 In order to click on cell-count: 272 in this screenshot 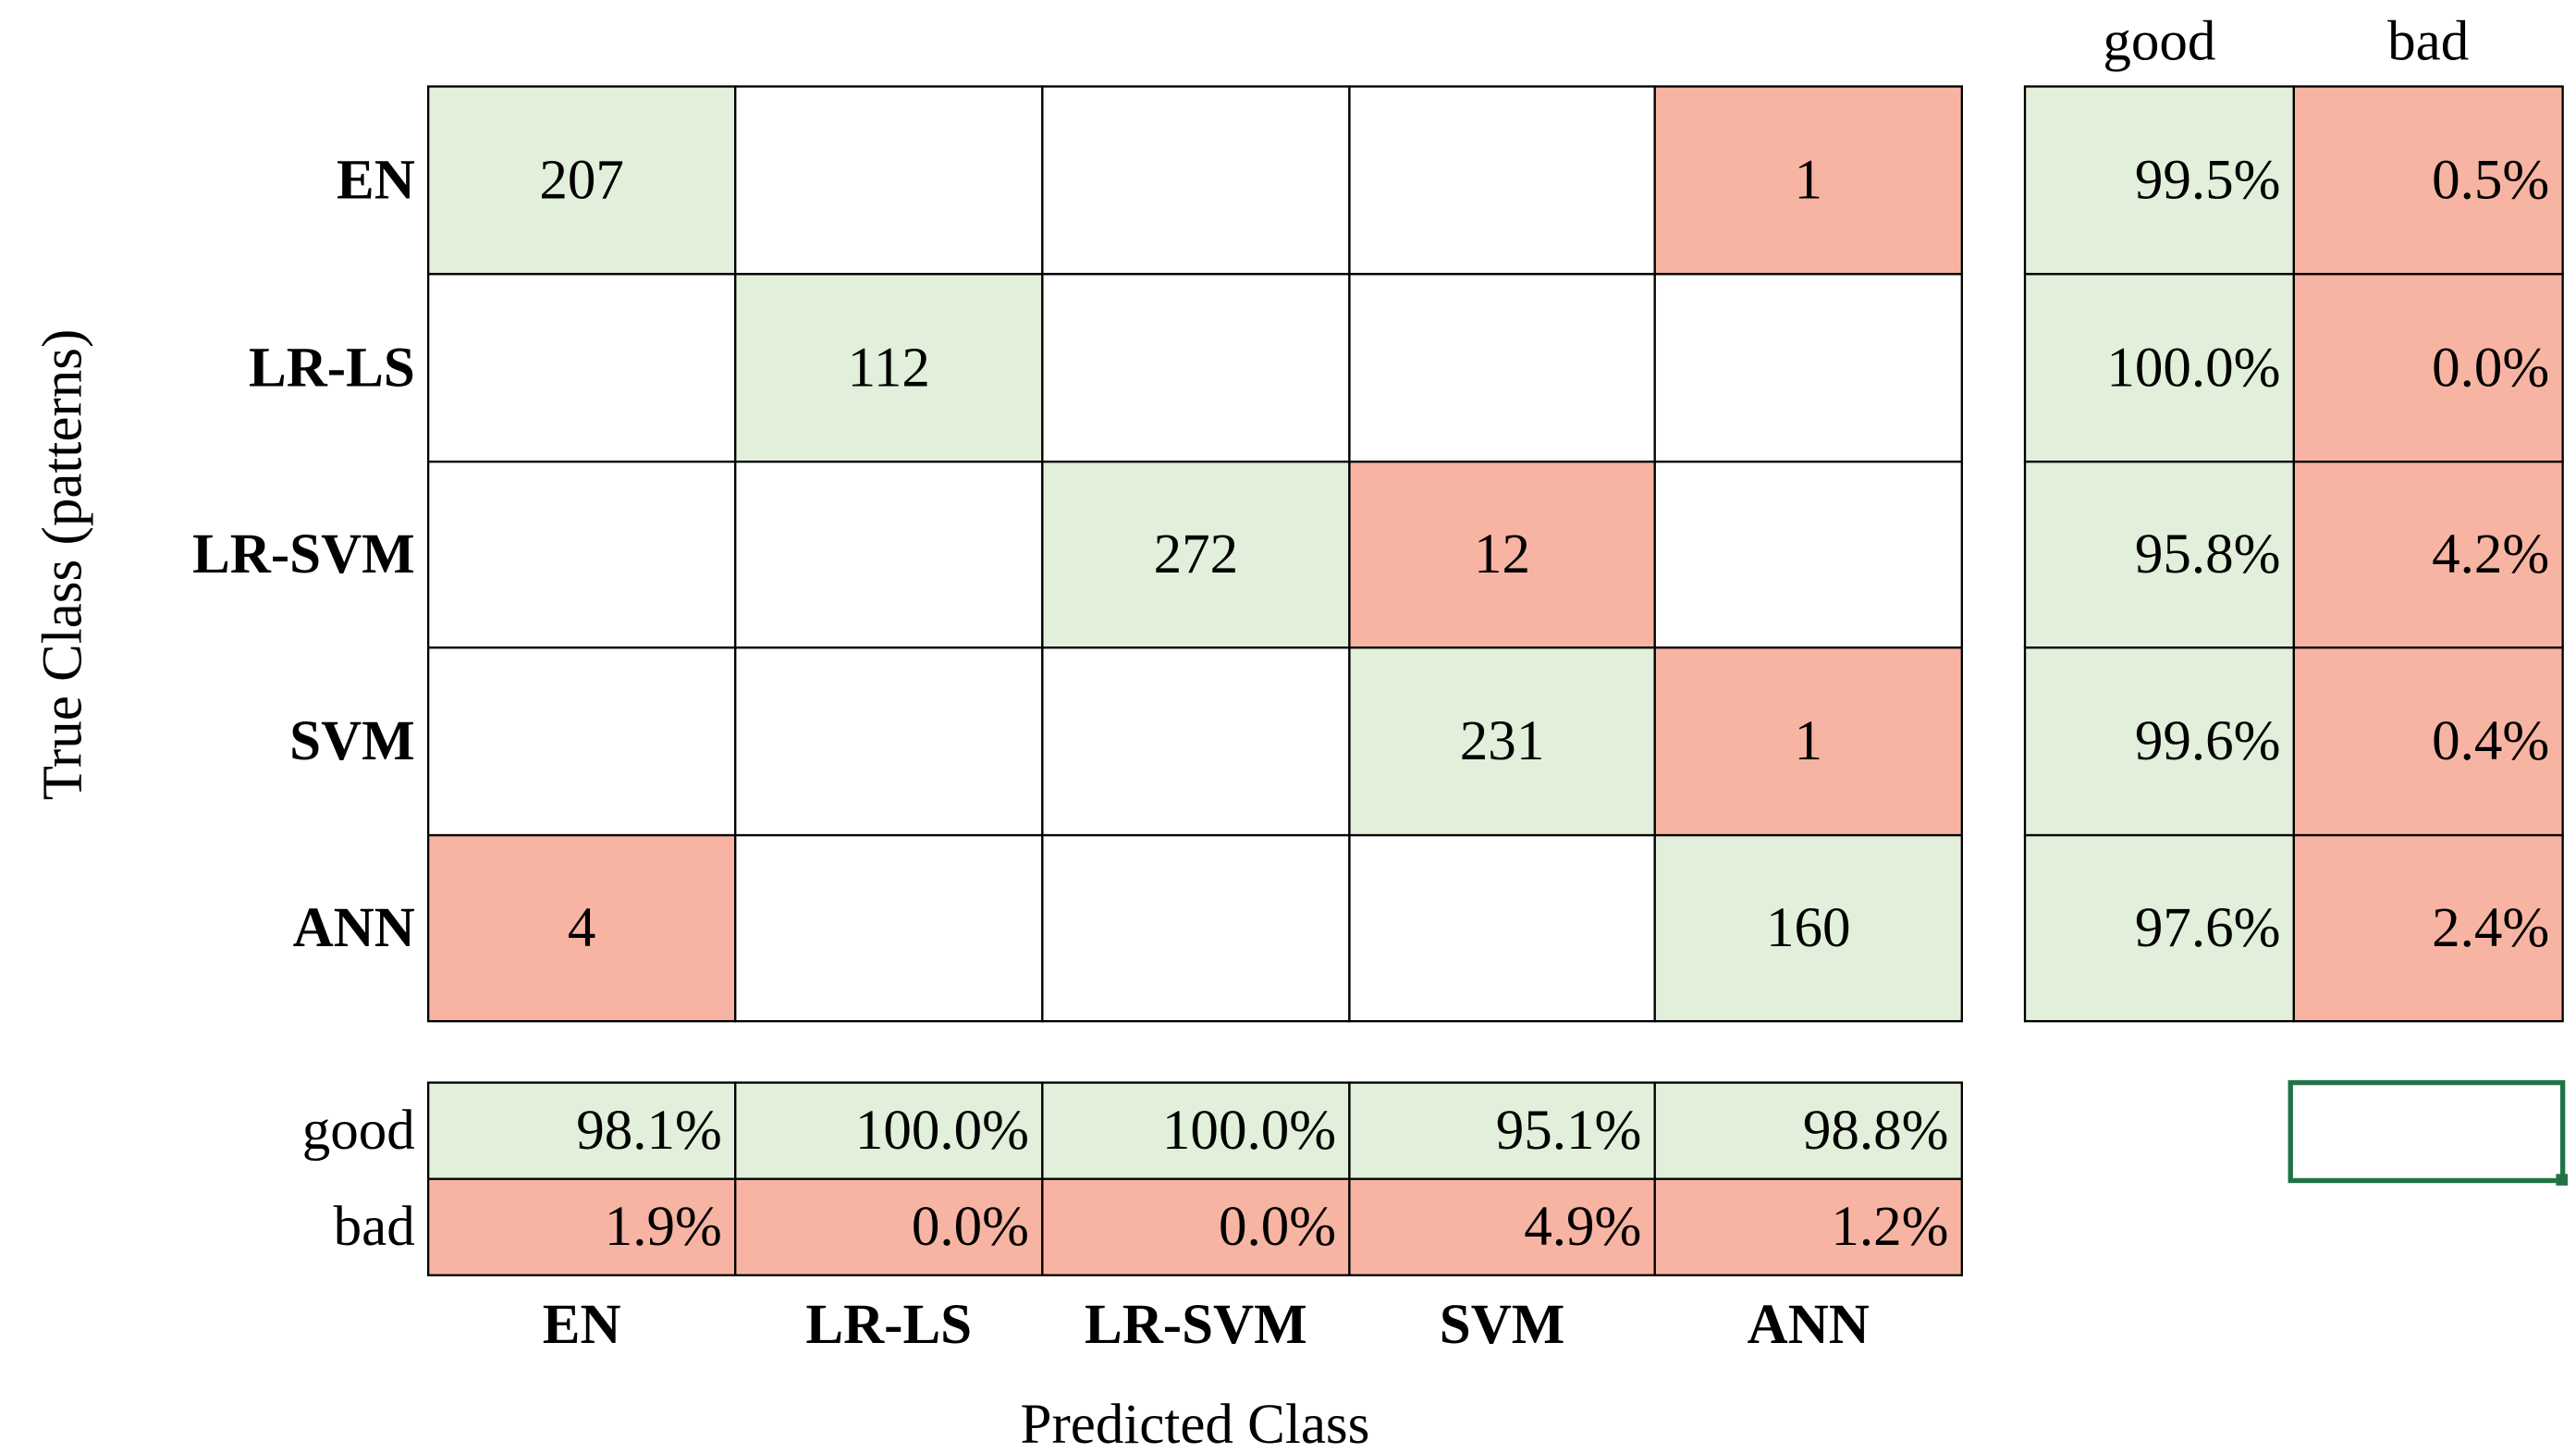, I will do `click(1196, 554)`.